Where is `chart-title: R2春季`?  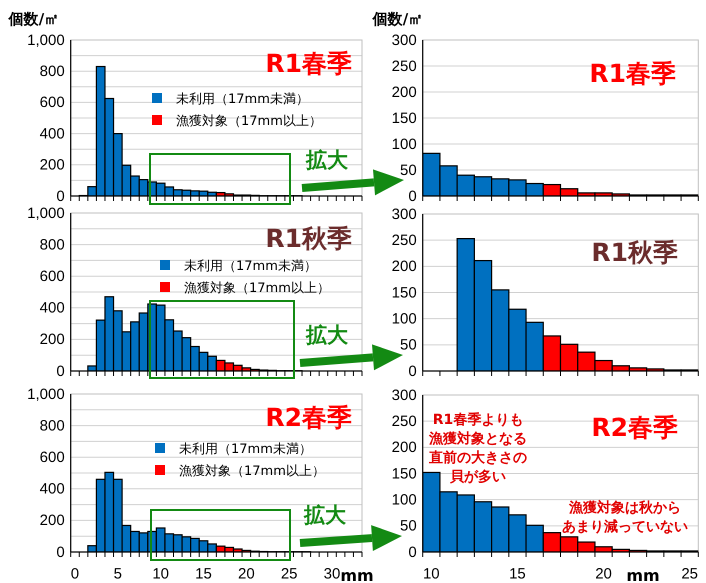 chart-title: R2春季 is located at coordinates (308, 417).